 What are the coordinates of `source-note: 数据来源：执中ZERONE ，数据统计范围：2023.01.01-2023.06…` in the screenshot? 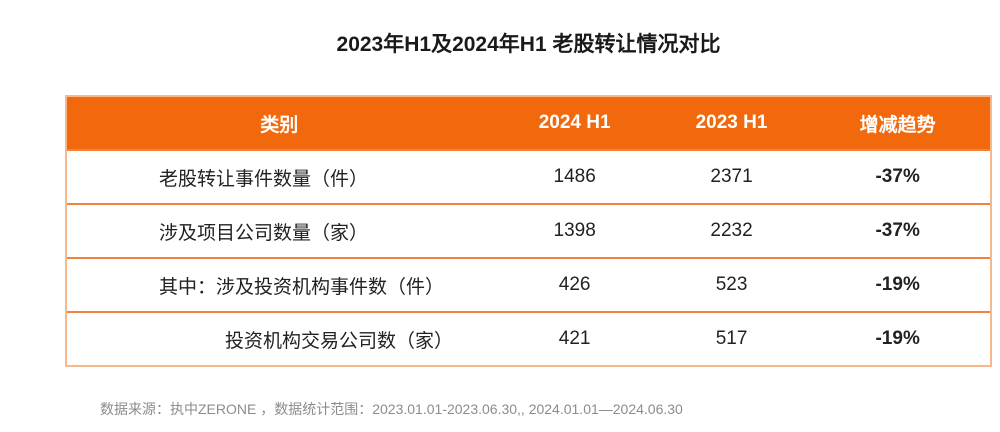 It's located at (391, 409).